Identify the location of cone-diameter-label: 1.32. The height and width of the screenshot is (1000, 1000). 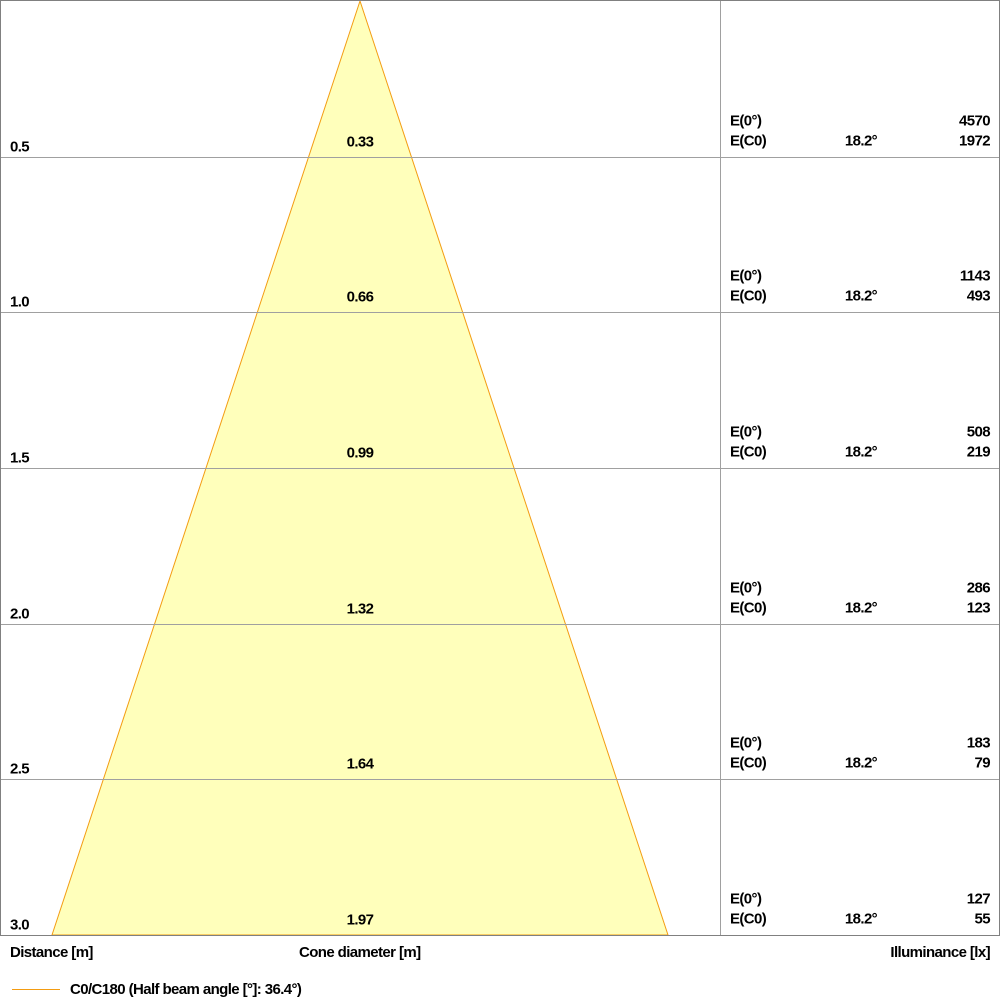
(360, 609).